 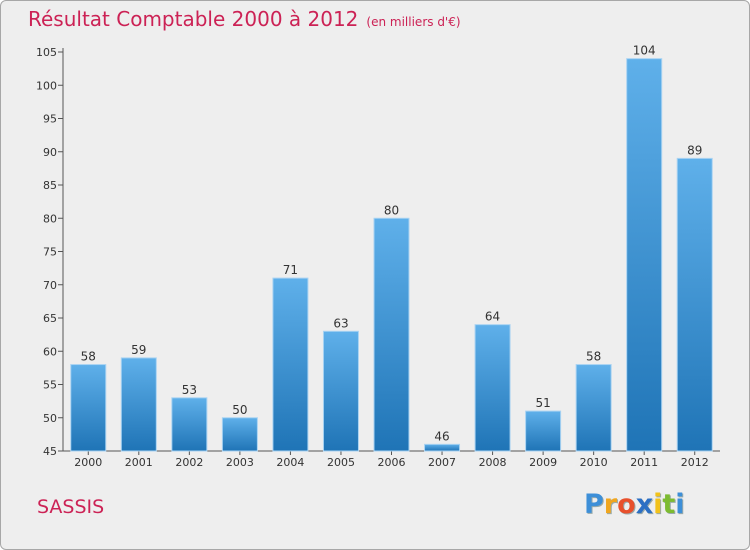 What do you see at coordinates (341, 462) in the screenshot?
I see `x-tick-label: 2005` at bounding box center [341, 462].